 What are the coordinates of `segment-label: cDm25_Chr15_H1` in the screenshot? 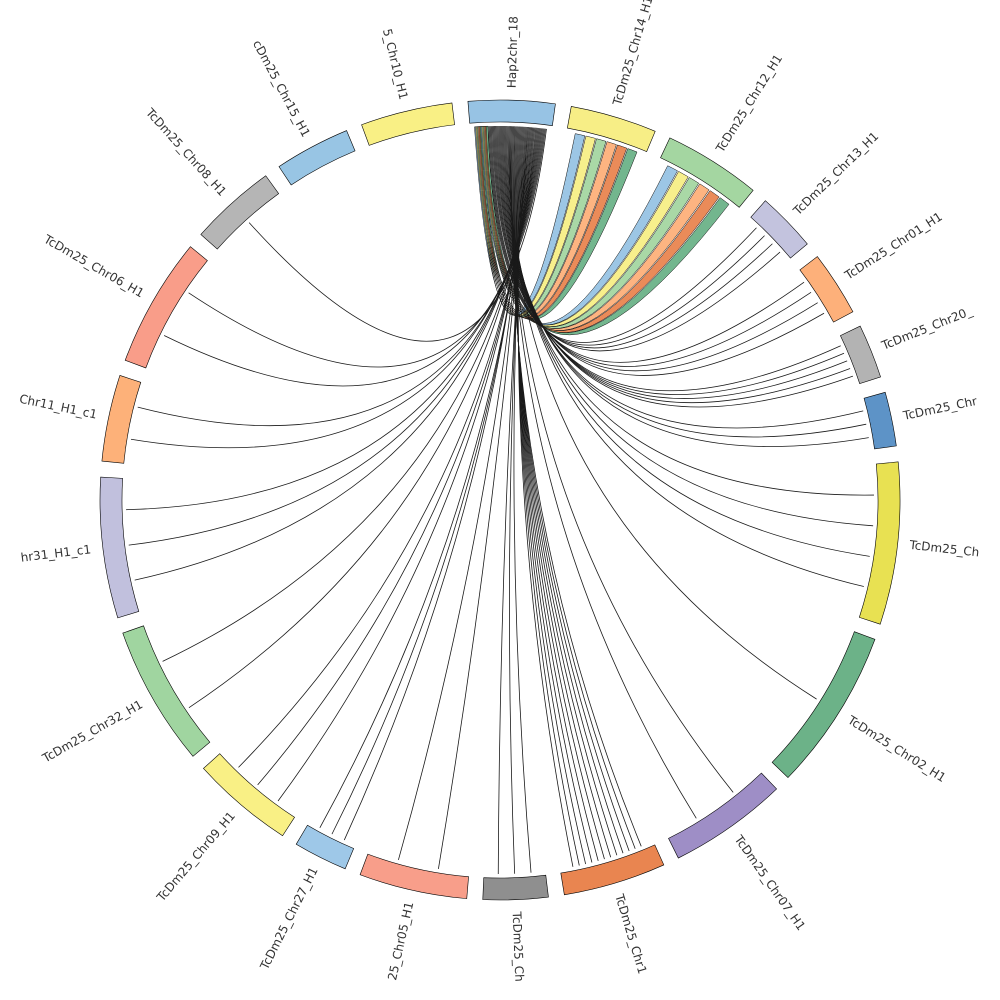 It's located at (281, 89).